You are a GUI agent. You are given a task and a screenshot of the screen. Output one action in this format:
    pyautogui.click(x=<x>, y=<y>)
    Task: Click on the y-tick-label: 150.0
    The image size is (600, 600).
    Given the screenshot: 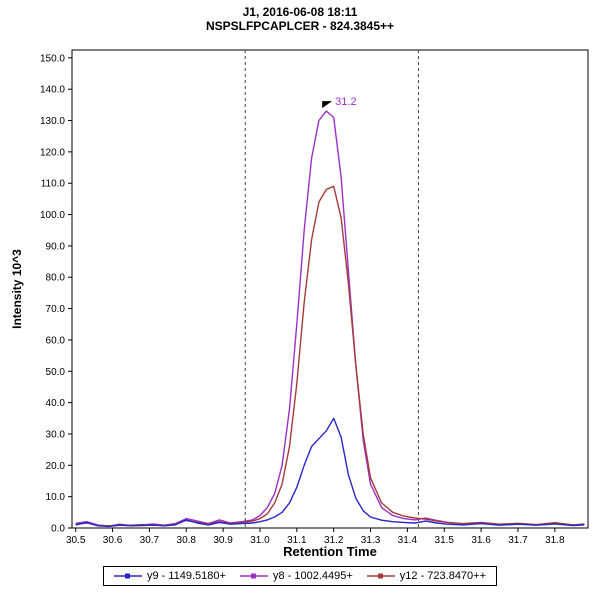 What is the action you would take?
    pyautogui.click(x=52, y=58)
    